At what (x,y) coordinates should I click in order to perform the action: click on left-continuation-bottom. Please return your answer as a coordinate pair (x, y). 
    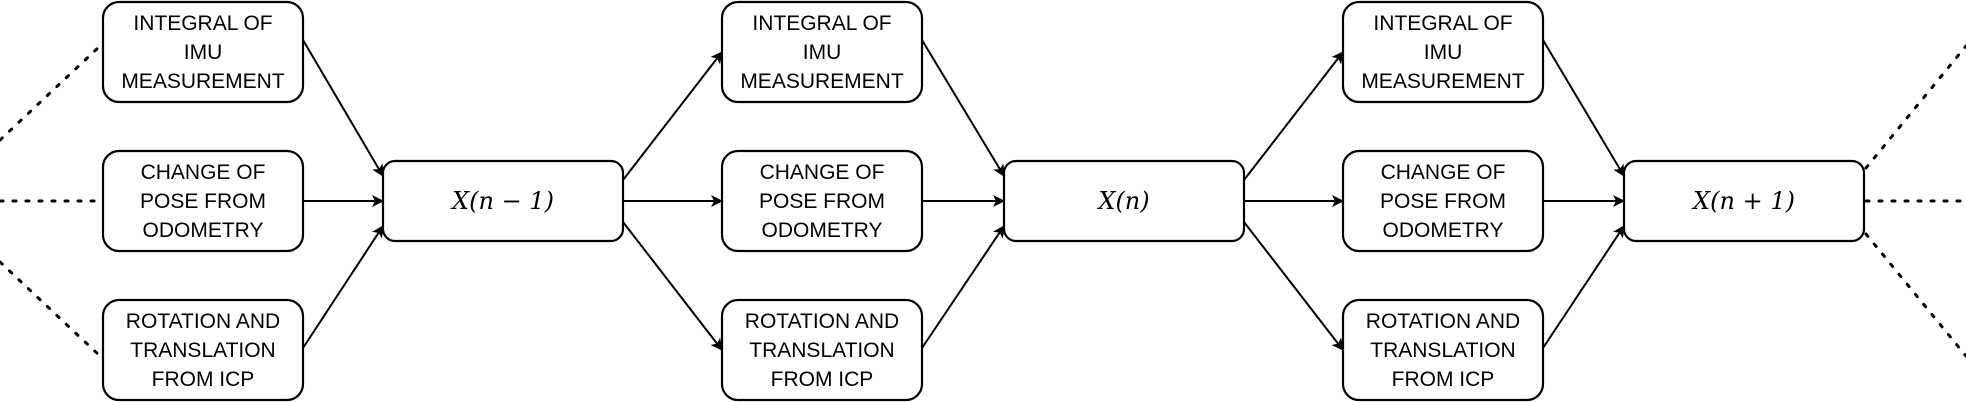
    Looking at the image, I should click on (51, 309).